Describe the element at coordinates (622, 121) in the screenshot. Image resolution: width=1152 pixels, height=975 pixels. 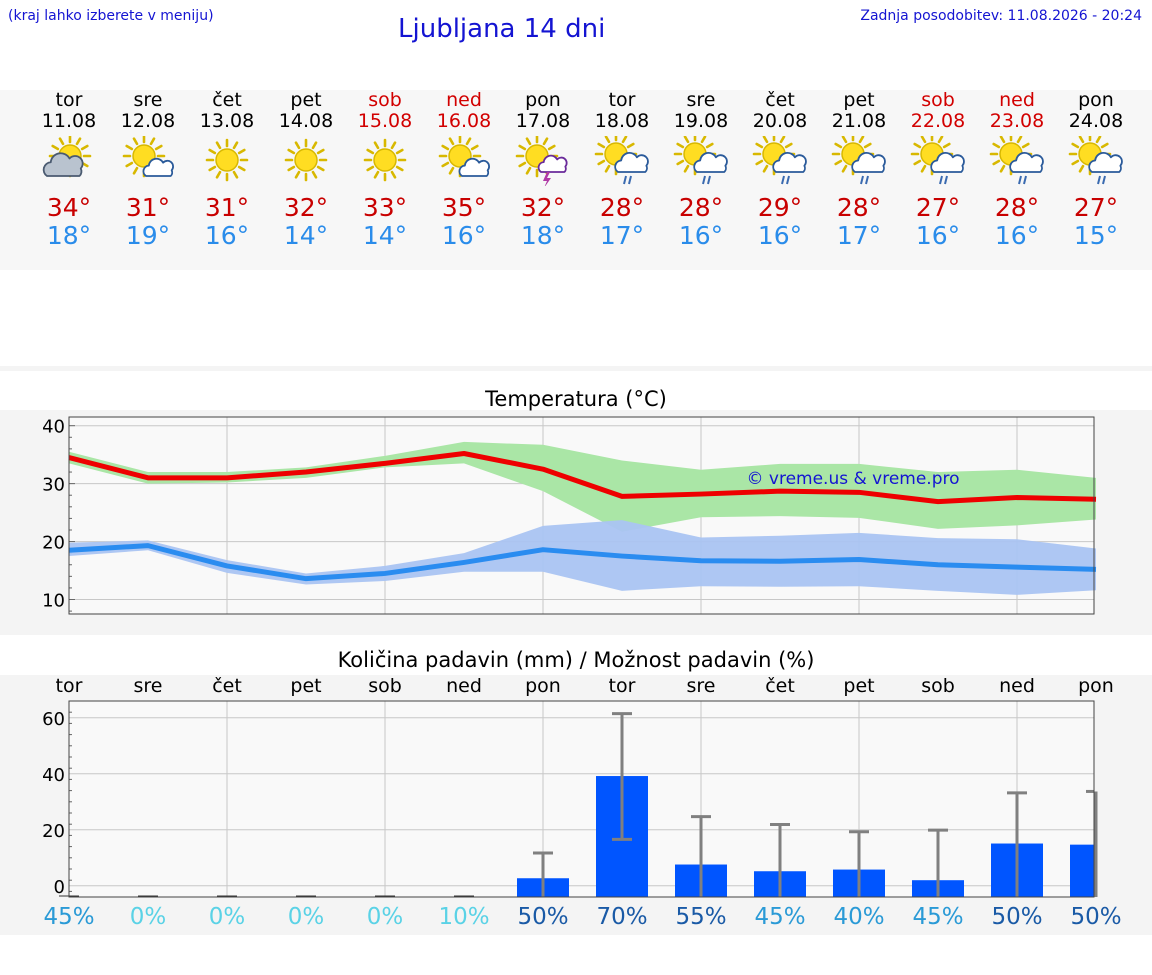
I see `day-date: 18.08` at that location.